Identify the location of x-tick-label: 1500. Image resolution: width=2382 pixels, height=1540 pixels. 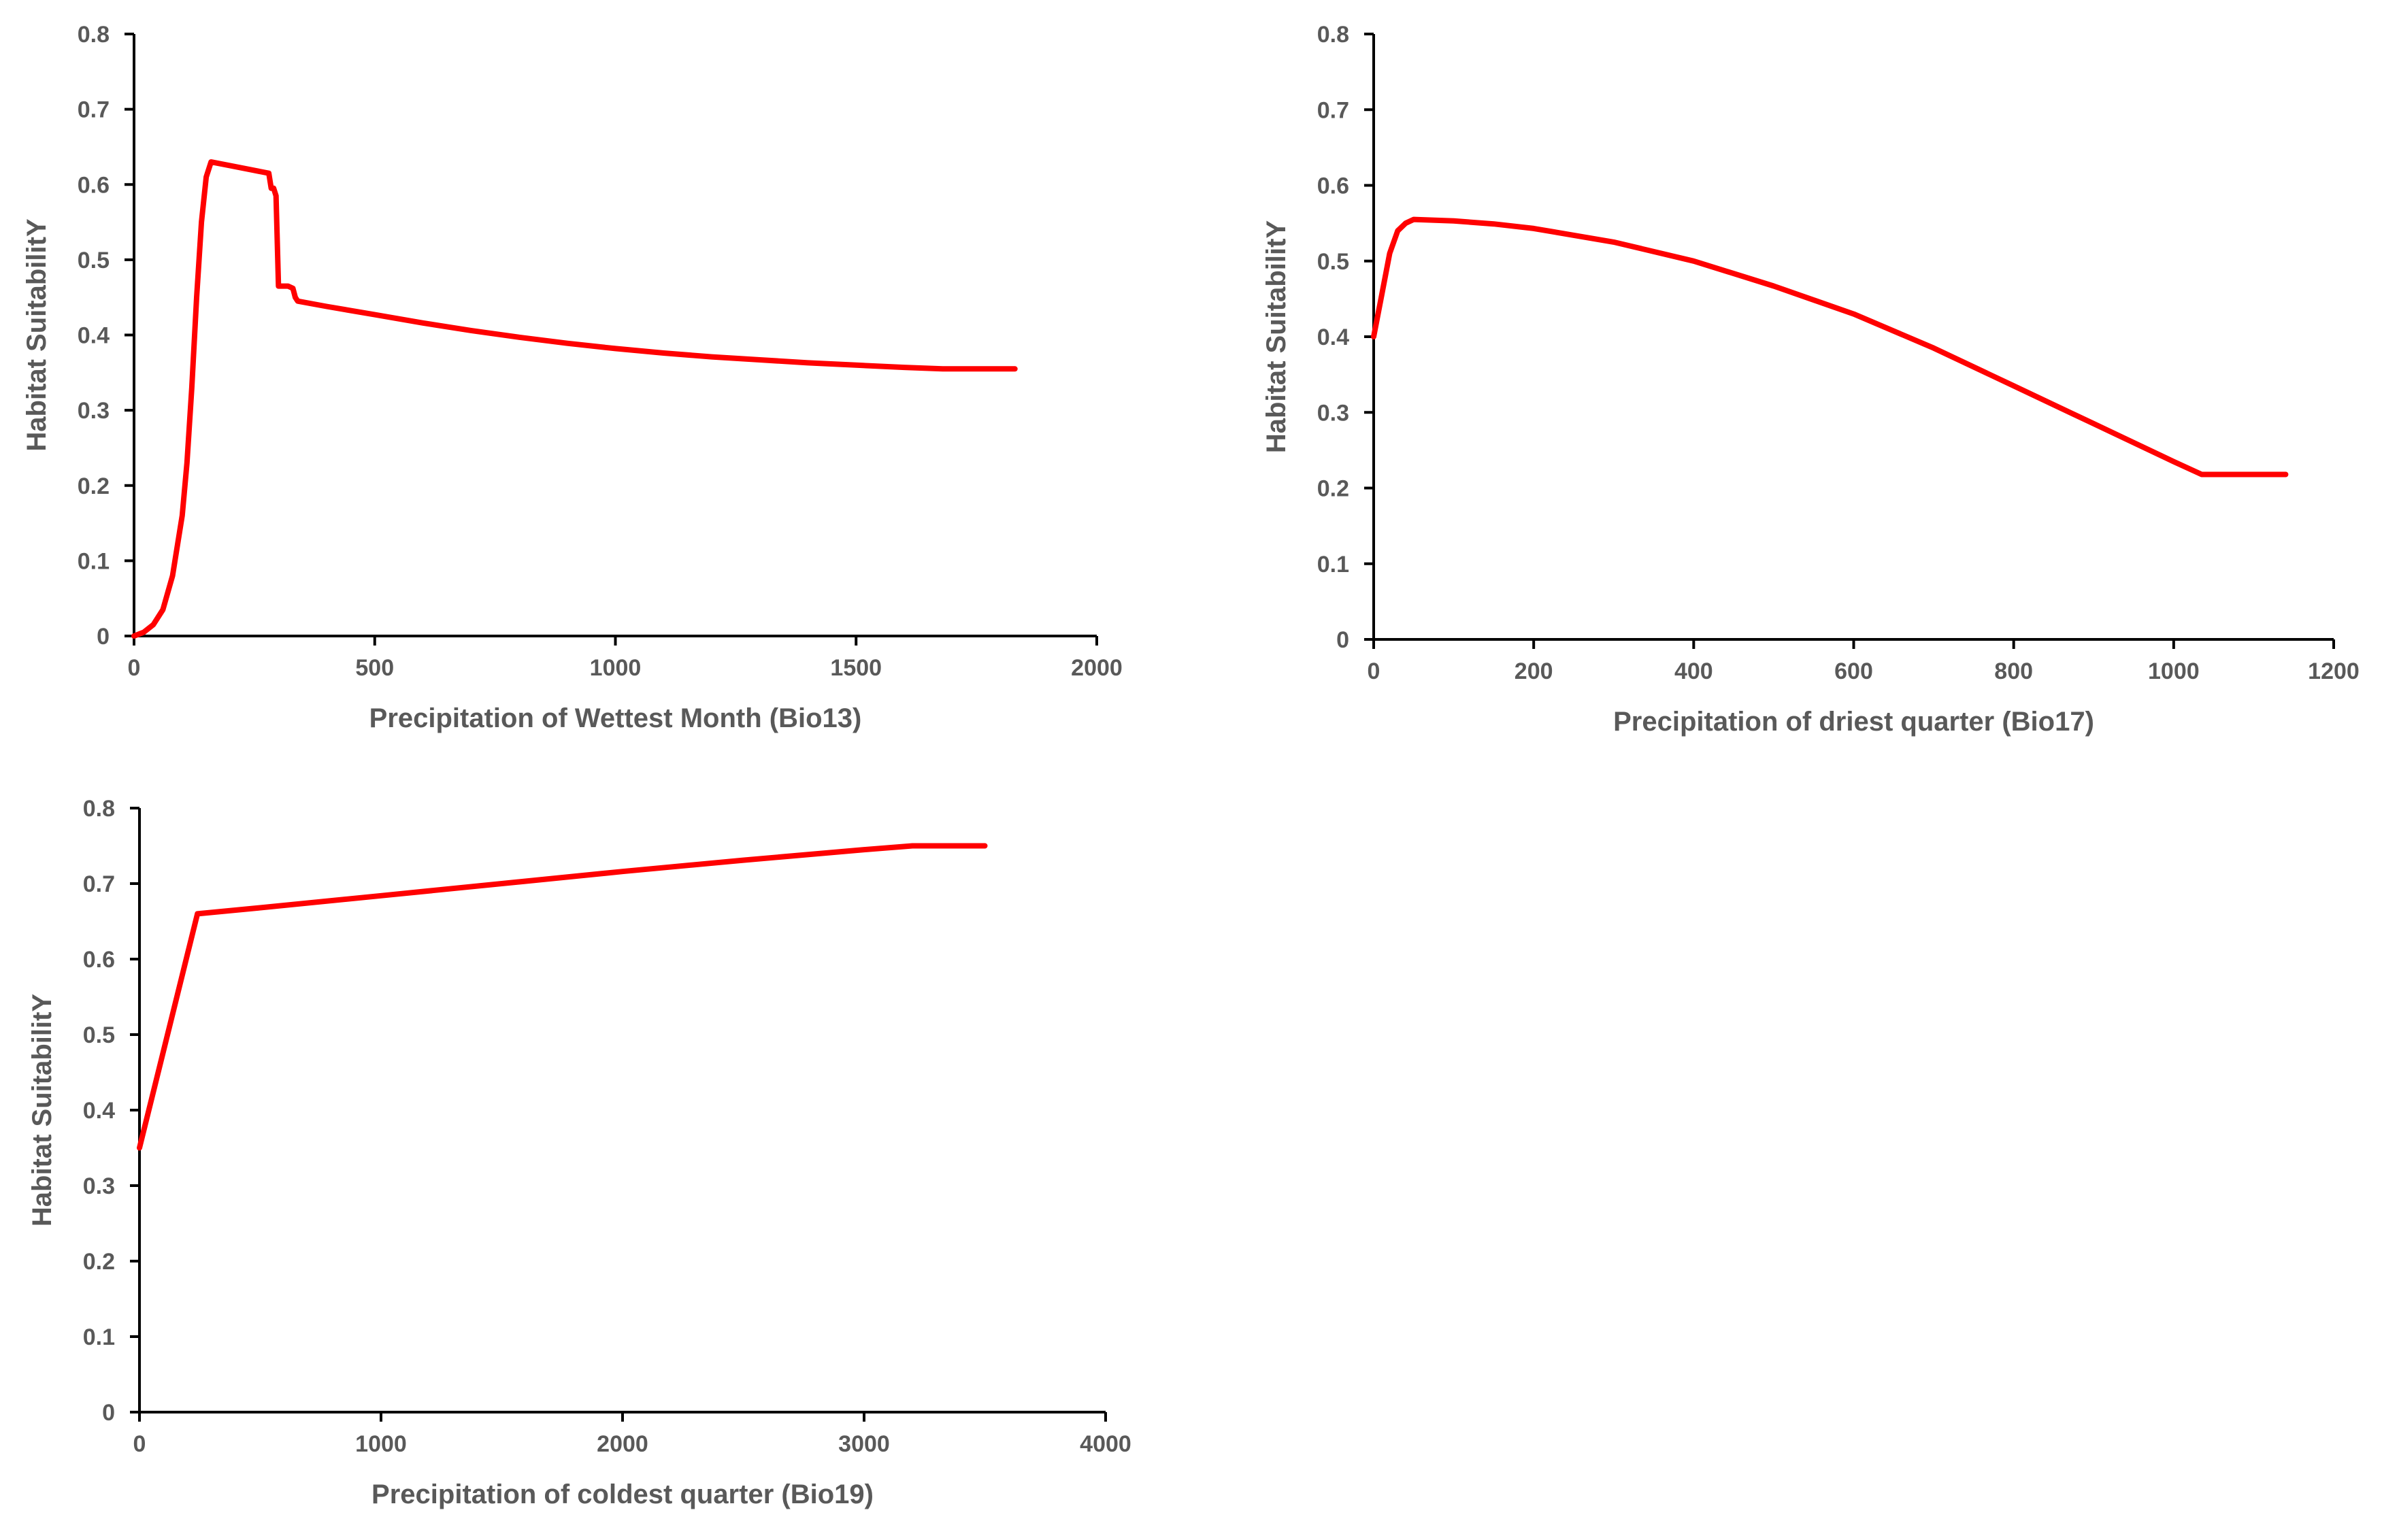
(856, 668).